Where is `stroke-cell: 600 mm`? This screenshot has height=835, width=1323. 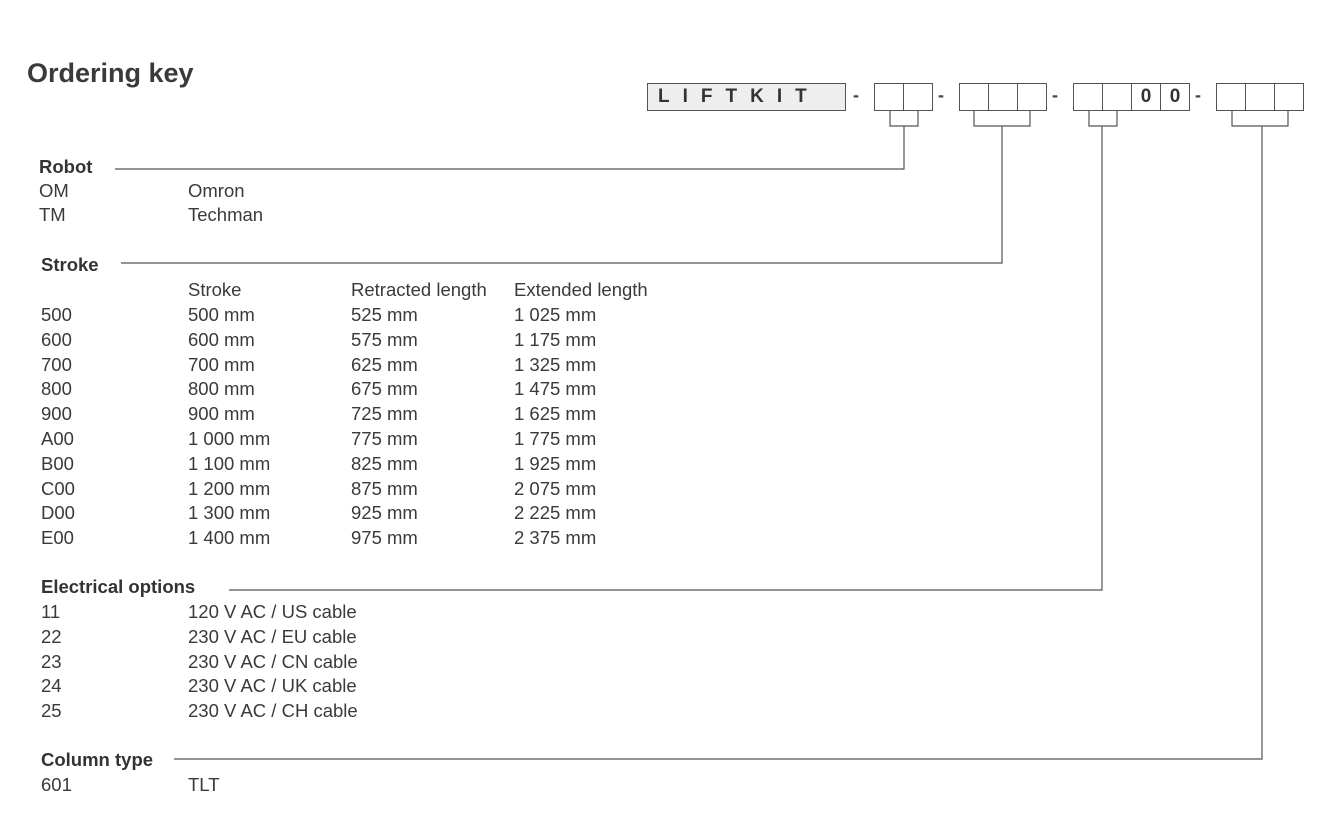 stroke-cell: 600 mm is located at coordinates (221, 339).